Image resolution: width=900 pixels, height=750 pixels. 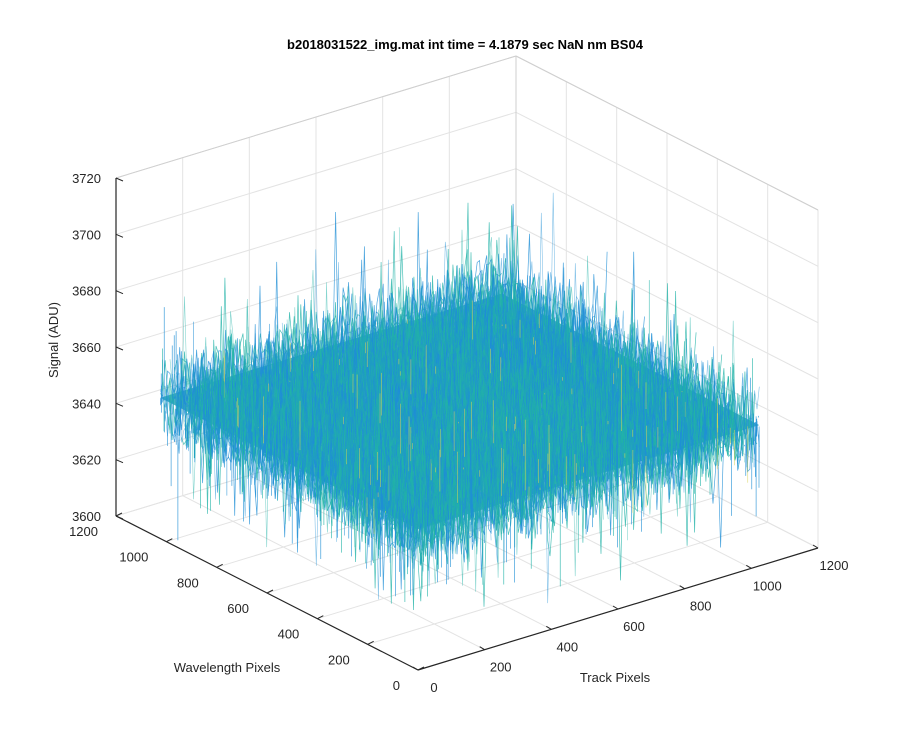 What do you see at coordinates (86, 516) in the screenshot?
I see `z-tick-label: 3600` at bounding box center [86, 516].